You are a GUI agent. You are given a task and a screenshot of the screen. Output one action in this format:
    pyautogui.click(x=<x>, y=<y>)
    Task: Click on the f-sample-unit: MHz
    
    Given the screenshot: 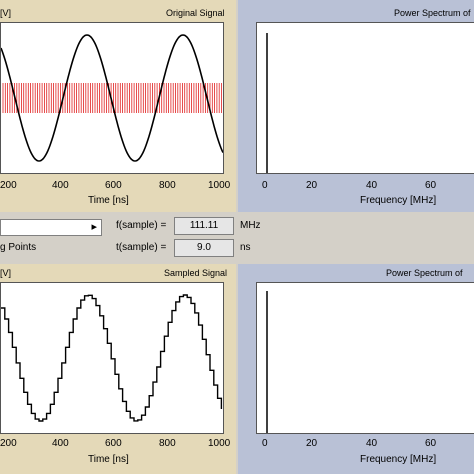 What is the action you would take?
    pyautogui.click(x=250, y=225)
    